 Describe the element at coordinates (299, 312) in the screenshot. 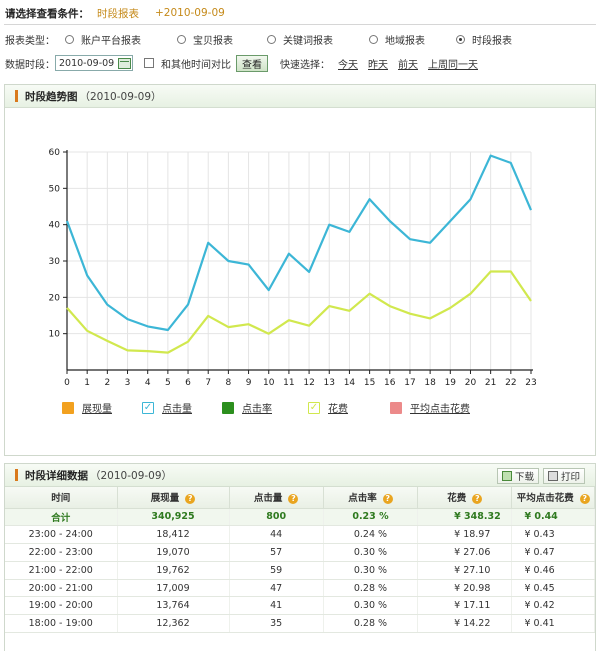

I see `series-line` at that location.